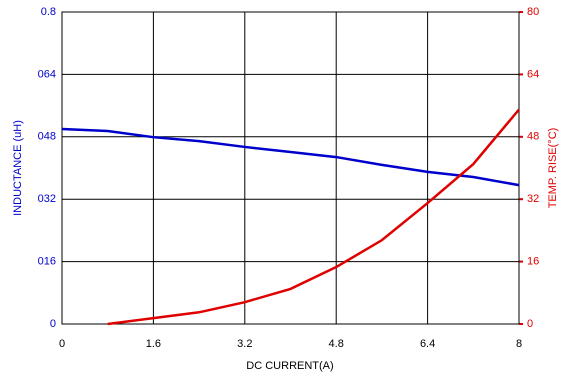 The width and height of the screenshot is (563, 378). Describe the element at coordinates (53, 324) in the screenshot. I see `y-tick-label: 0` at that location.